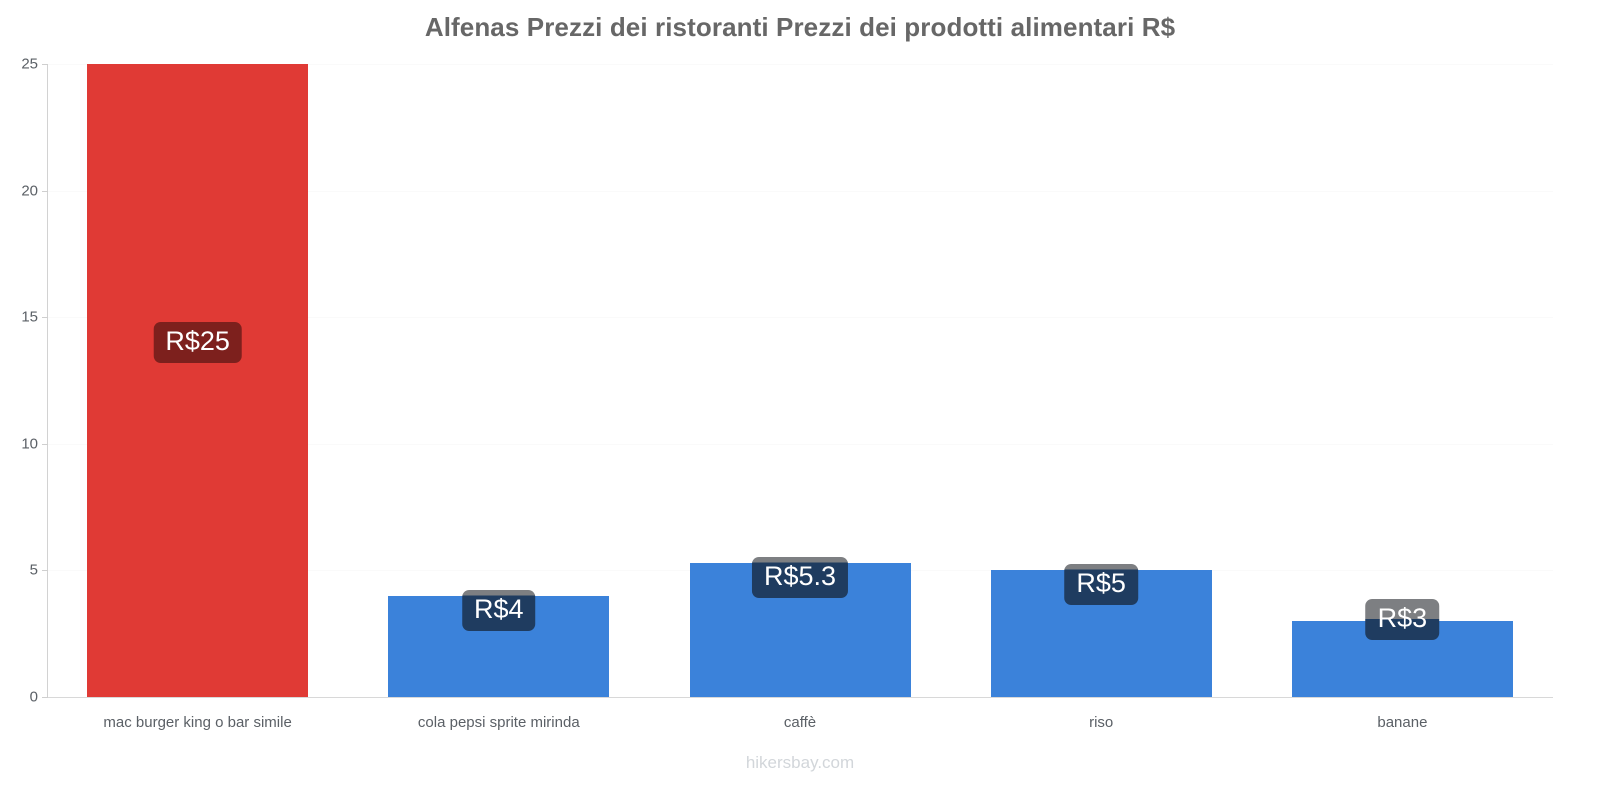 The width and height of the screenshot is (1600, 800). What do you see at coordinates (800, 722) in the screenshot?
I see `x-tick-label: caffè` at bounding box center [800, 722].